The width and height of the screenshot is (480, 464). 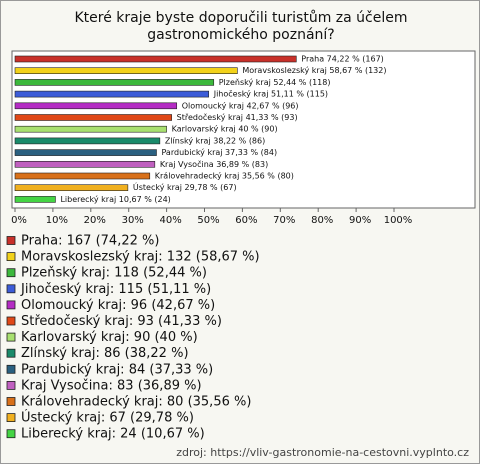 What do you see at coordinates (57, 220) in the screenshot?
I see `x-tick-label: 10%` at bounding box center [57, 220].